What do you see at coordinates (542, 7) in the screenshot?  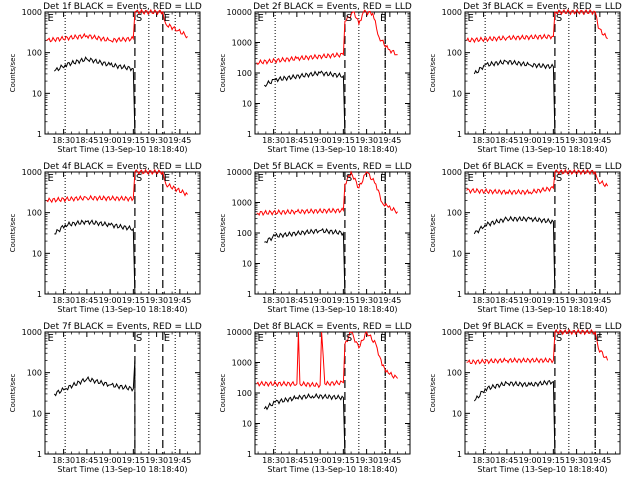 I see `panel-title: Det 3f BLACK = Events, RED = LLD` at bounding box center [542, 7].